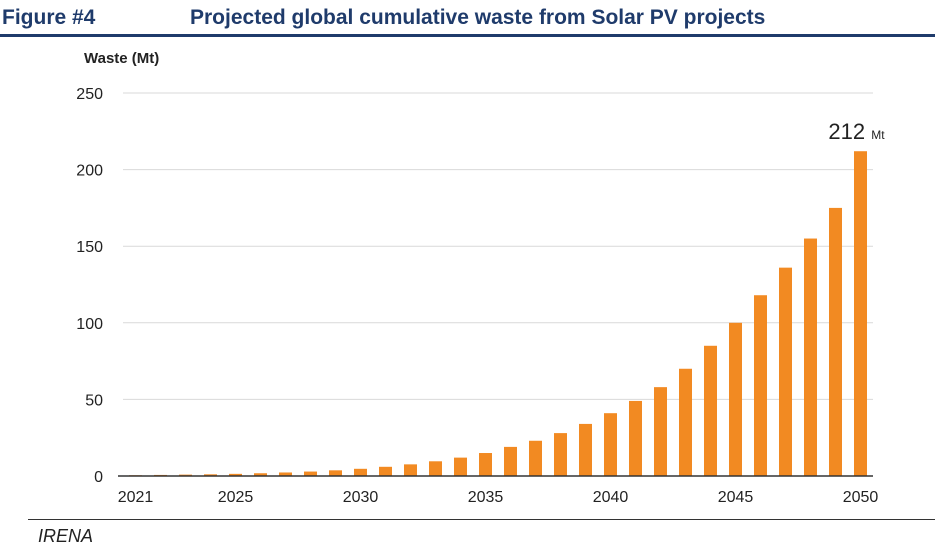 Image resolution: width=948 pixels, height=556 pixels. Describe the element at coordinates (94, 400) in the screenshot. I see `y-tick-label: 50` at that location.